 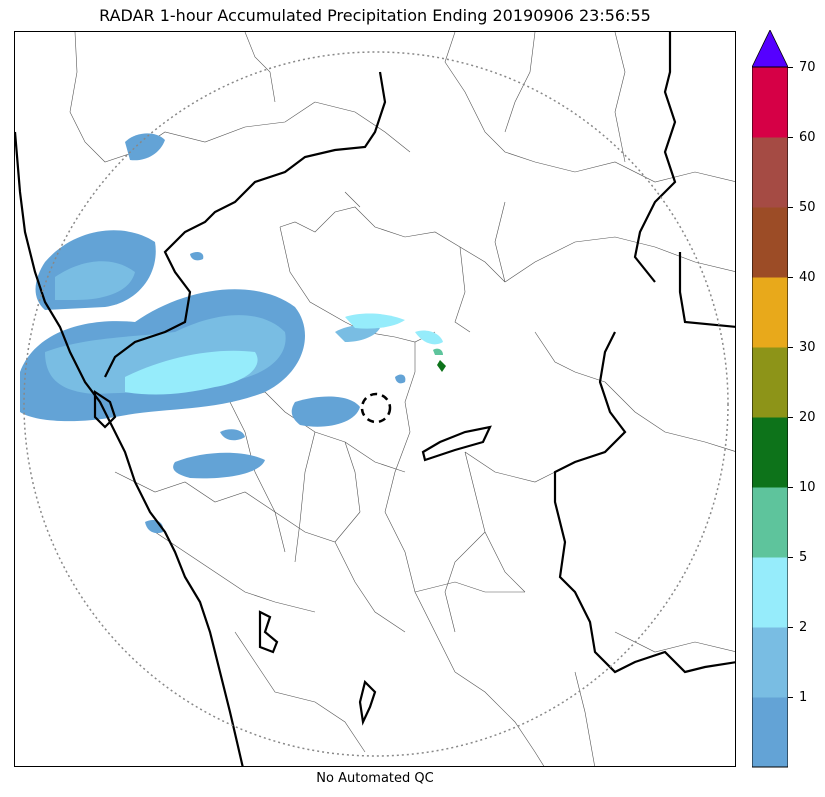 What do you see at coordinates (807, 417) in the screenshot?
I see `colorbar-tick-label: 20` at bounding box center [807, 417].